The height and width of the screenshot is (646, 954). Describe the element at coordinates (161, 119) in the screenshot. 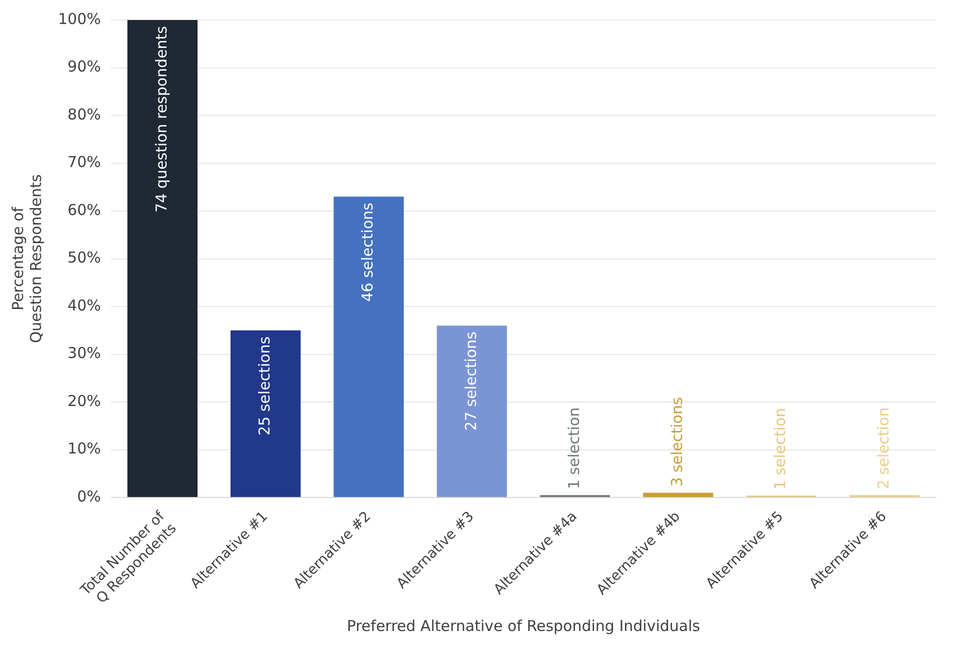

I see `annotation: 74 question respondents` at that location.